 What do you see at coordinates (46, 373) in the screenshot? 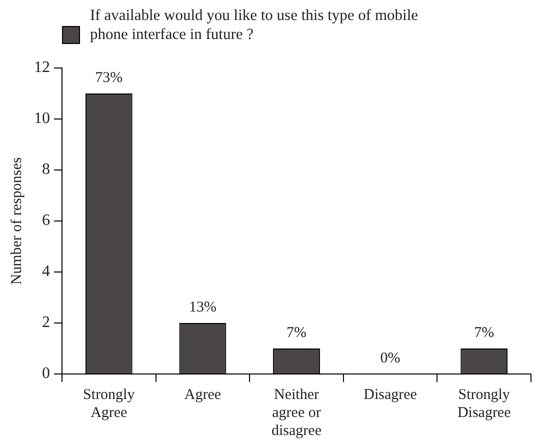
I see `y-tick-label: 0` at bounding box center [46, 373].